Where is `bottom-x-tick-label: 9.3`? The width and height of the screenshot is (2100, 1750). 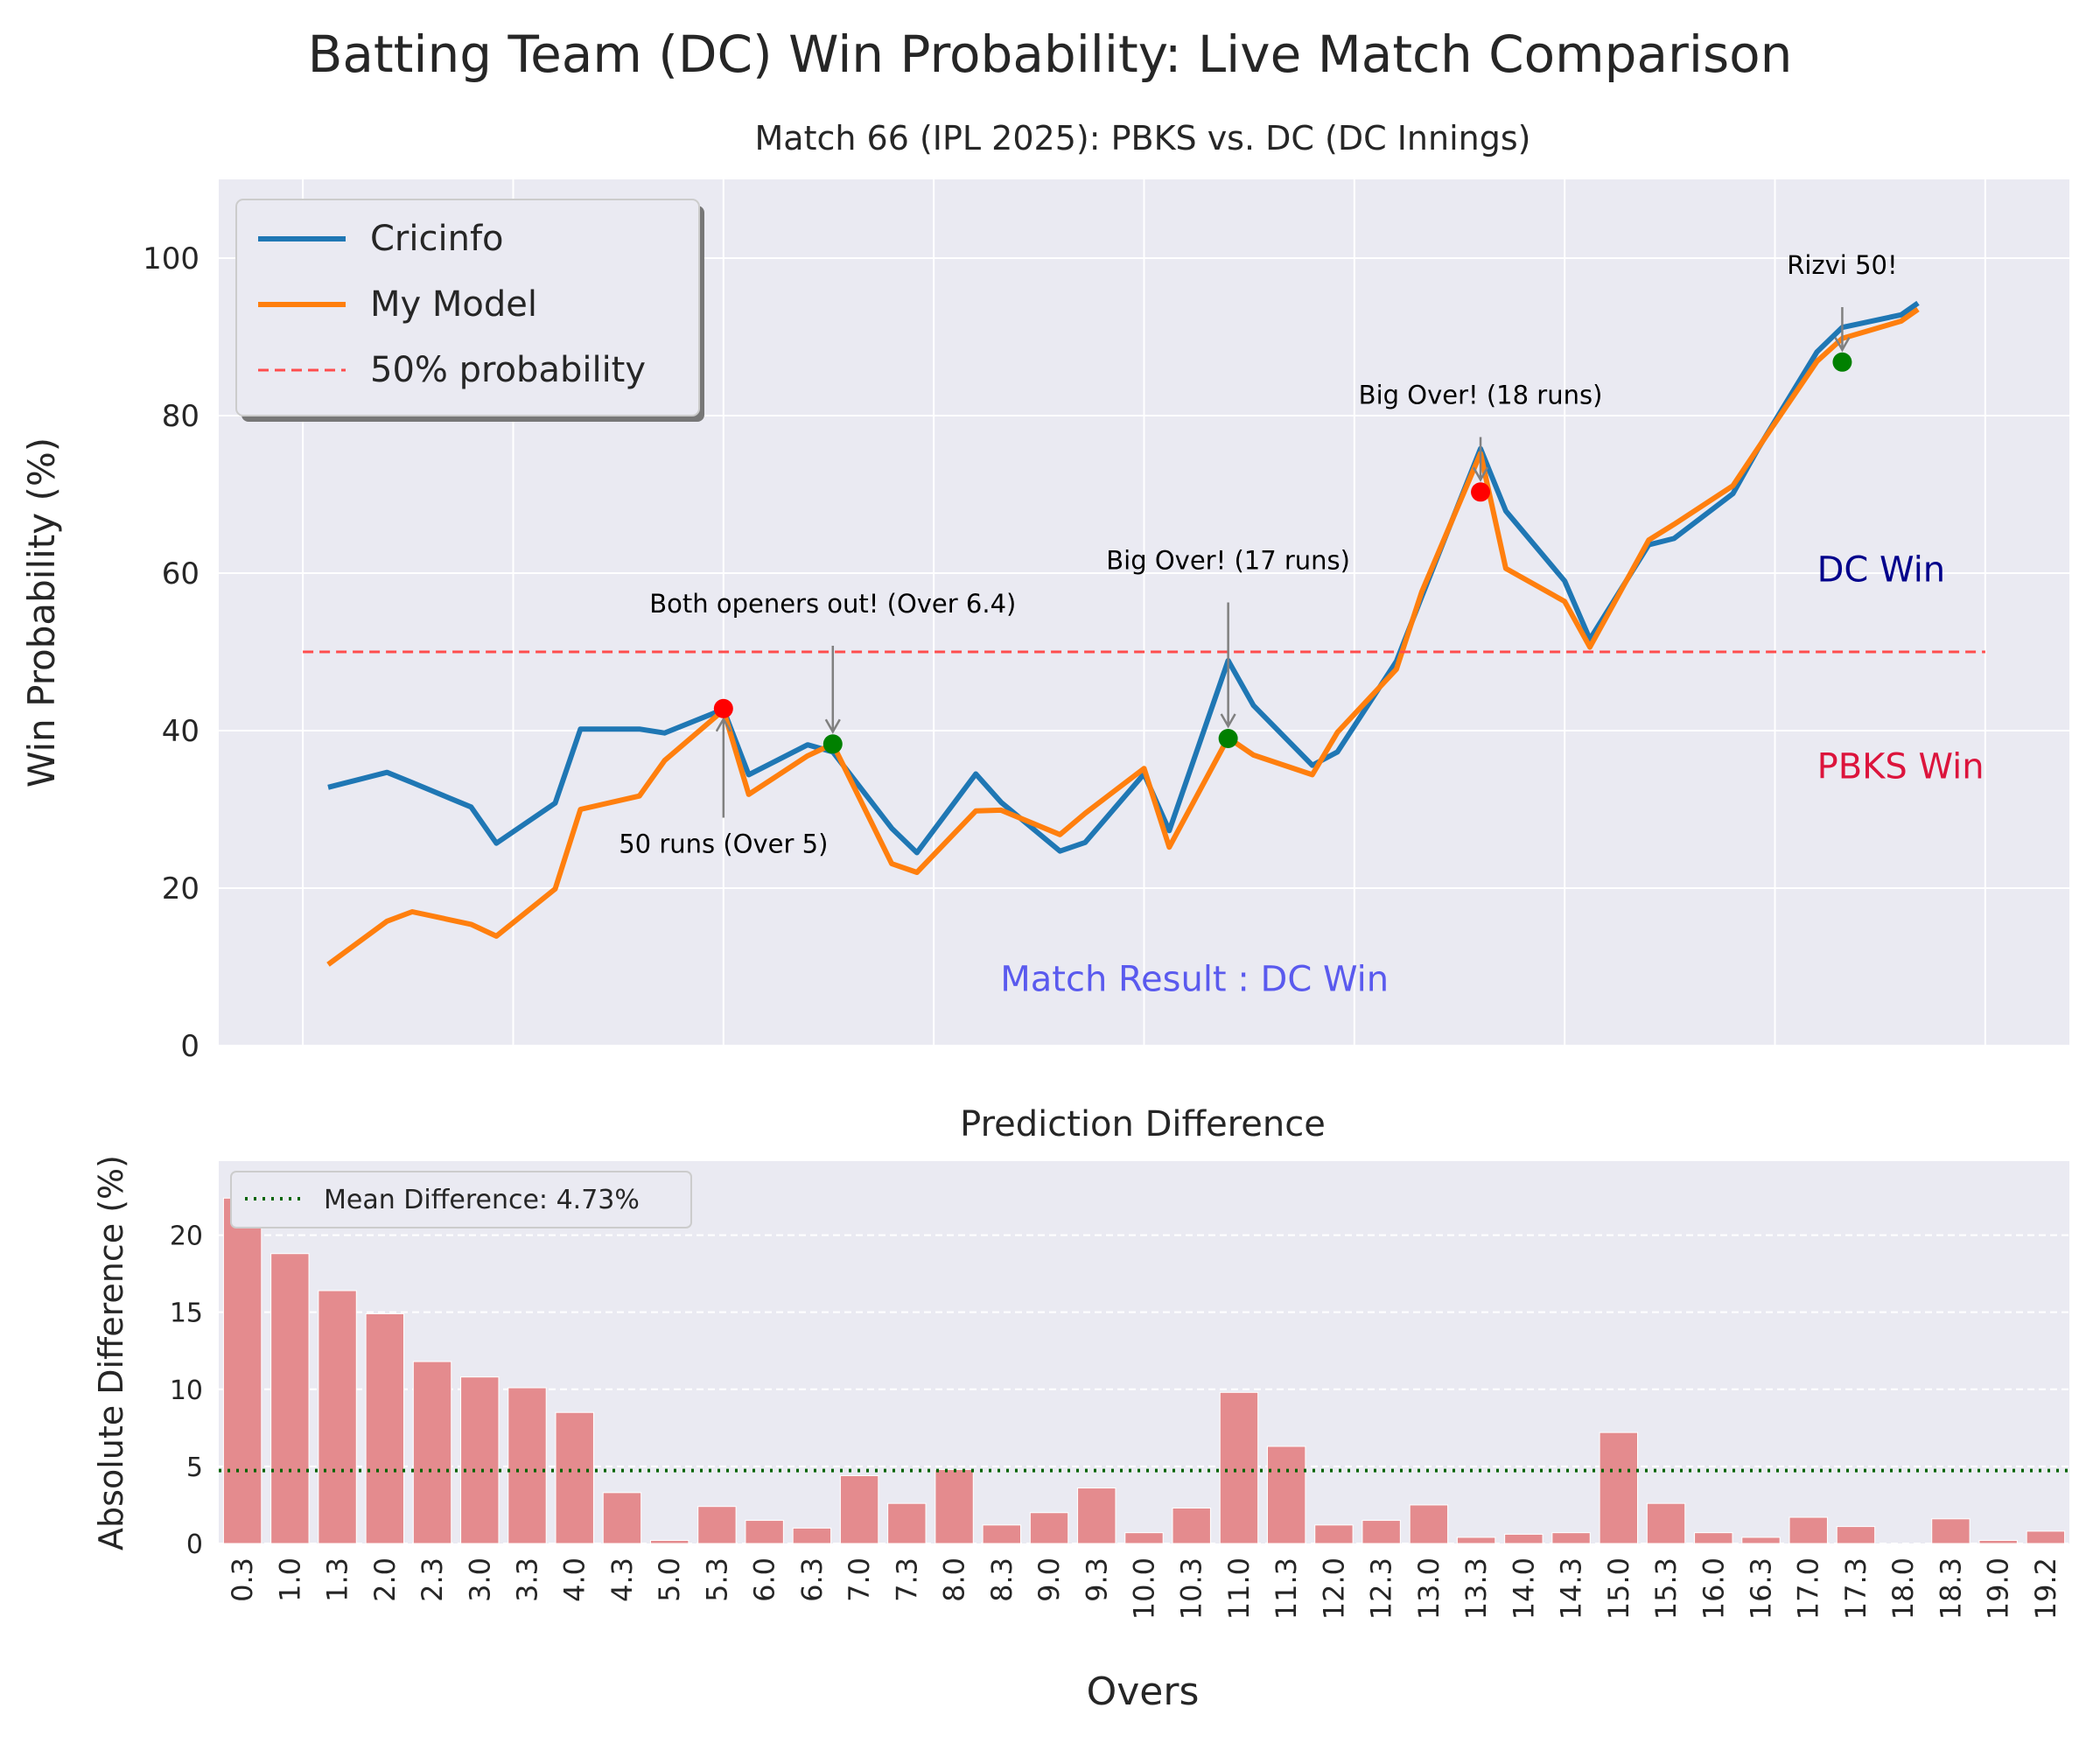
bottom-x-tick-label: 9.3 is located at coordinates (1096, 1580).